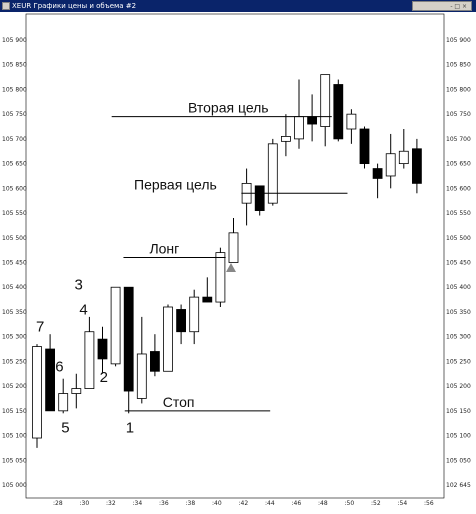 This screenshot has height=514, width=476. What do you see at coordinates (350, 503) in the screenshot?
I see `x-tick-label: :50` at bounding box center [350, 503].